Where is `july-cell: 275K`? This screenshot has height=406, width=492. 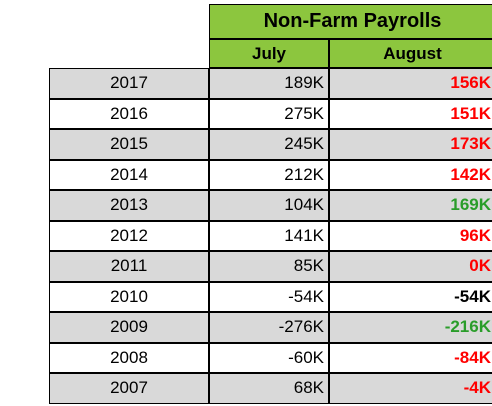
july-cell: 275K is located at coordinates (269, 113).